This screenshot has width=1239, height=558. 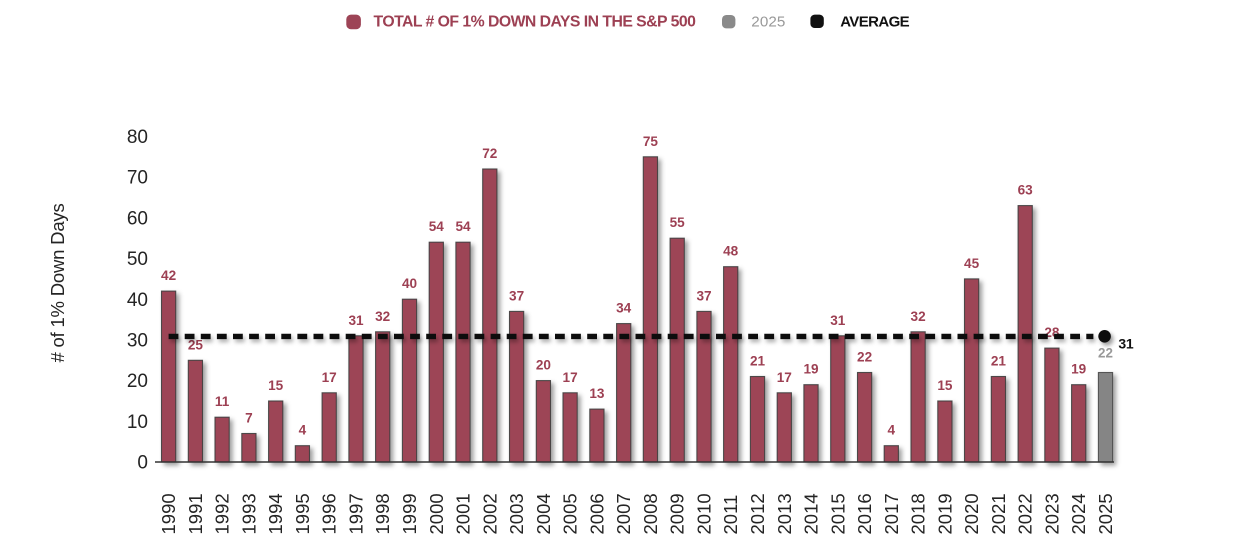 What do you see at coordinates (596, 513) in the screenshot?
I see `svg-text: 2006` at bounding box center [596, 513].